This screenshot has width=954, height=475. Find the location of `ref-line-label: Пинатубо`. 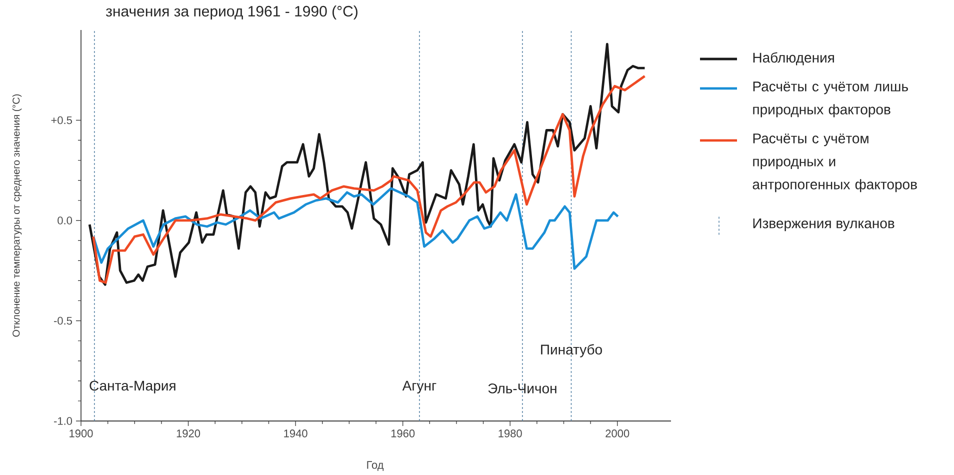

ref-line-label: Пинатубо is located at coordinates (571, 351).